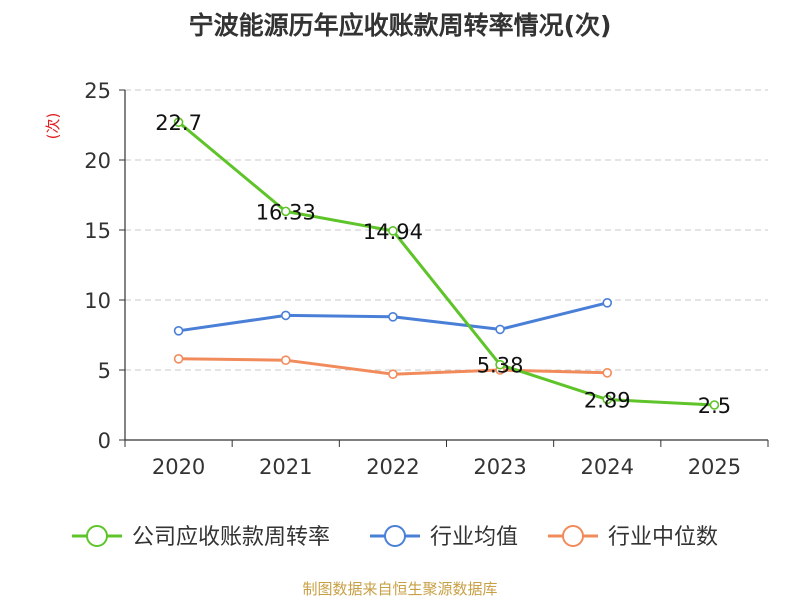  I want to click on legend-label: 公司应收账款周转率, so click(231, 537).